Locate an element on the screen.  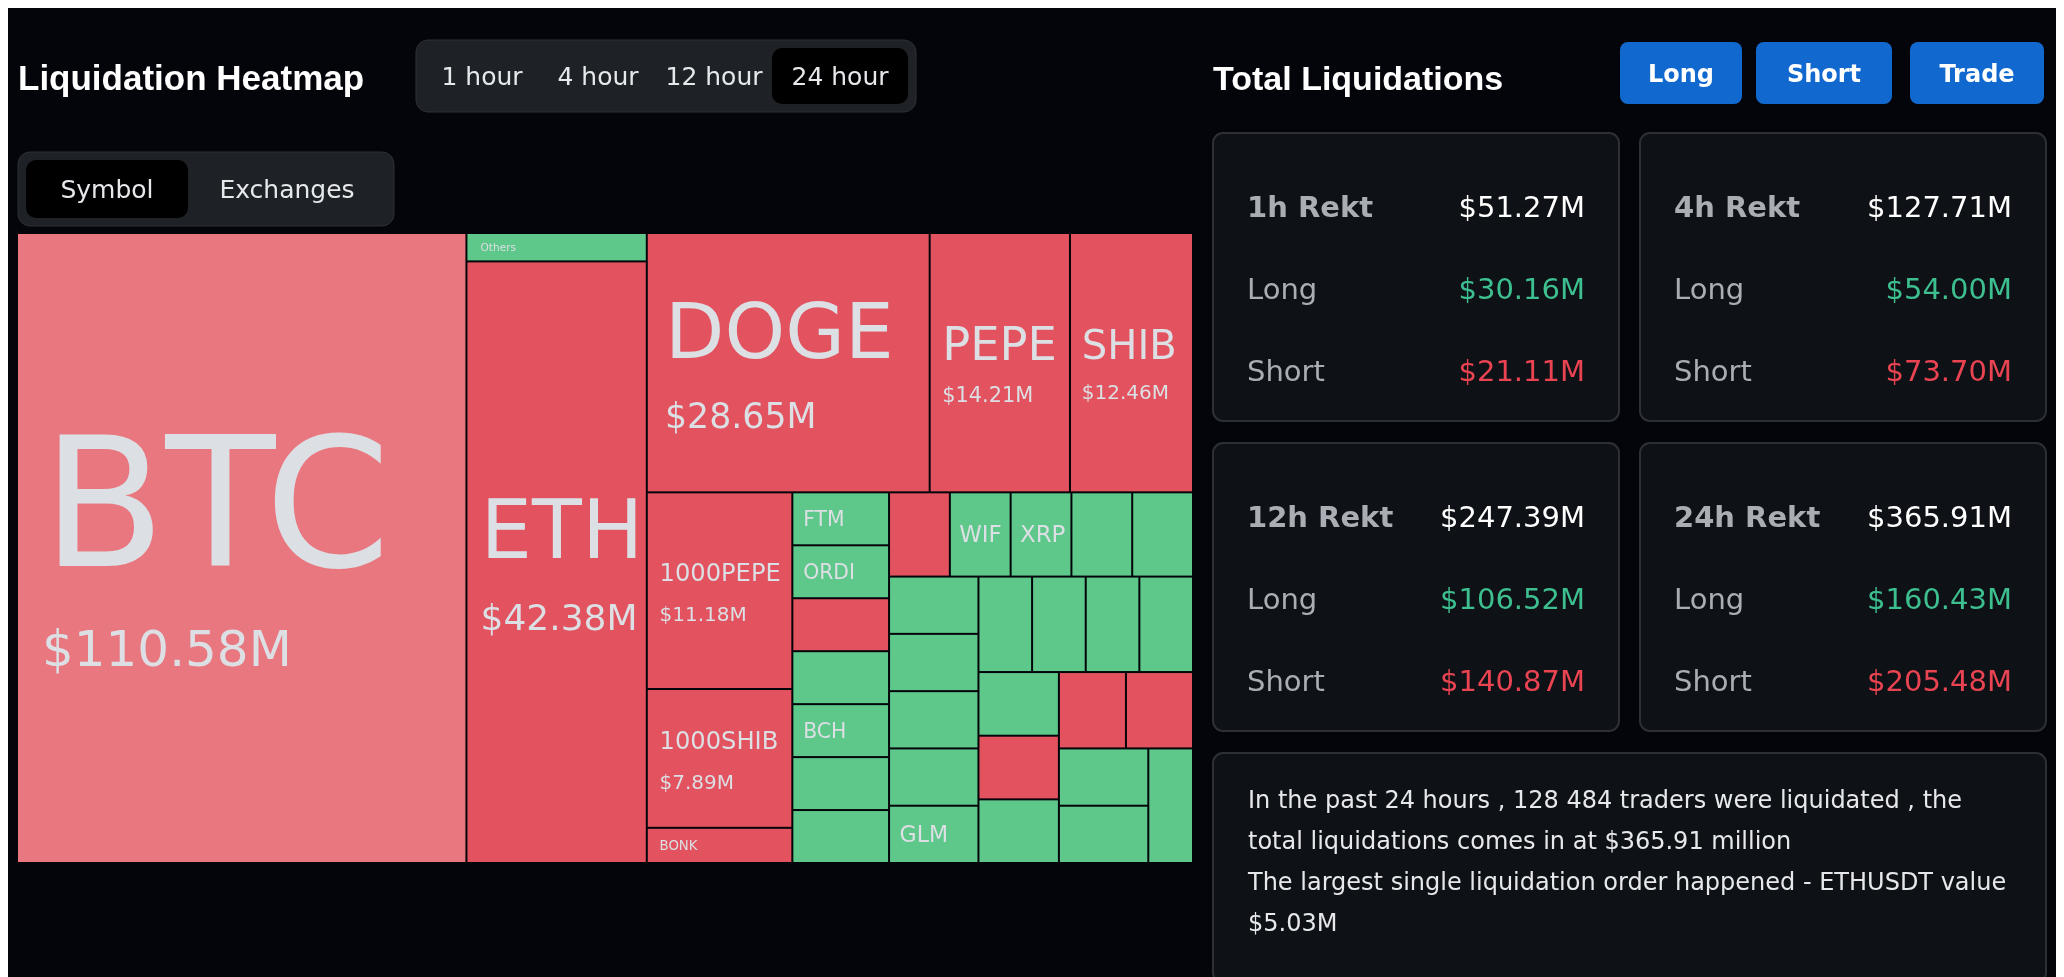
text: 1h Rekt is located at coordinates (1310, 207).